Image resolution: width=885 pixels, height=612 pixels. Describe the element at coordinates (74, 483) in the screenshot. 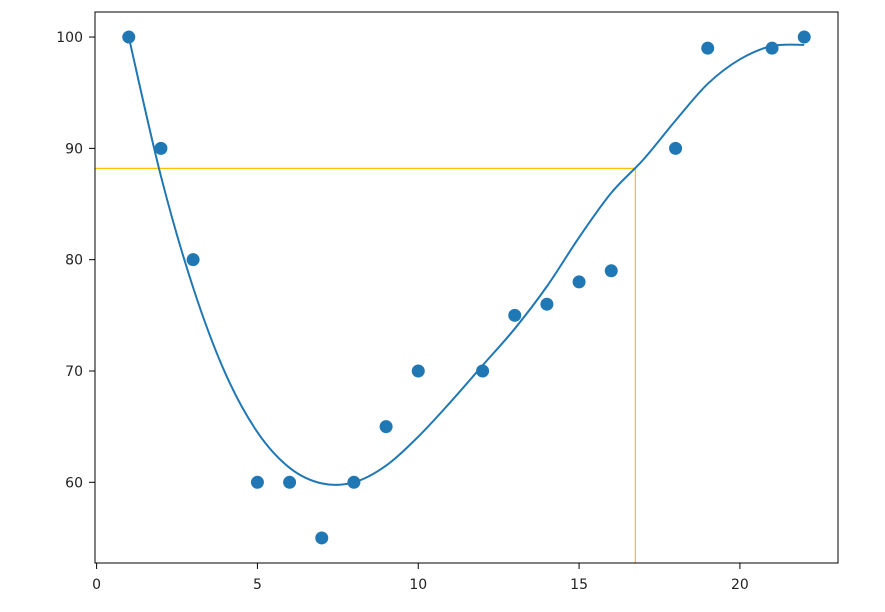

I see `y-tick-label: 60` at that location.